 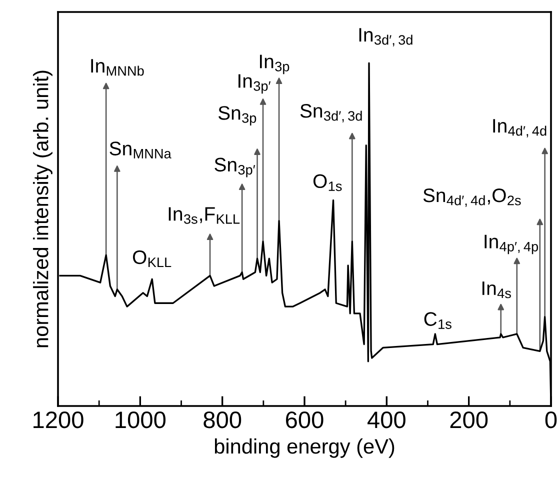 What do you see at coordinates (223, 419) in the screenshot?
I see `x-tick-label: 800` at bounding box center [223, 419].